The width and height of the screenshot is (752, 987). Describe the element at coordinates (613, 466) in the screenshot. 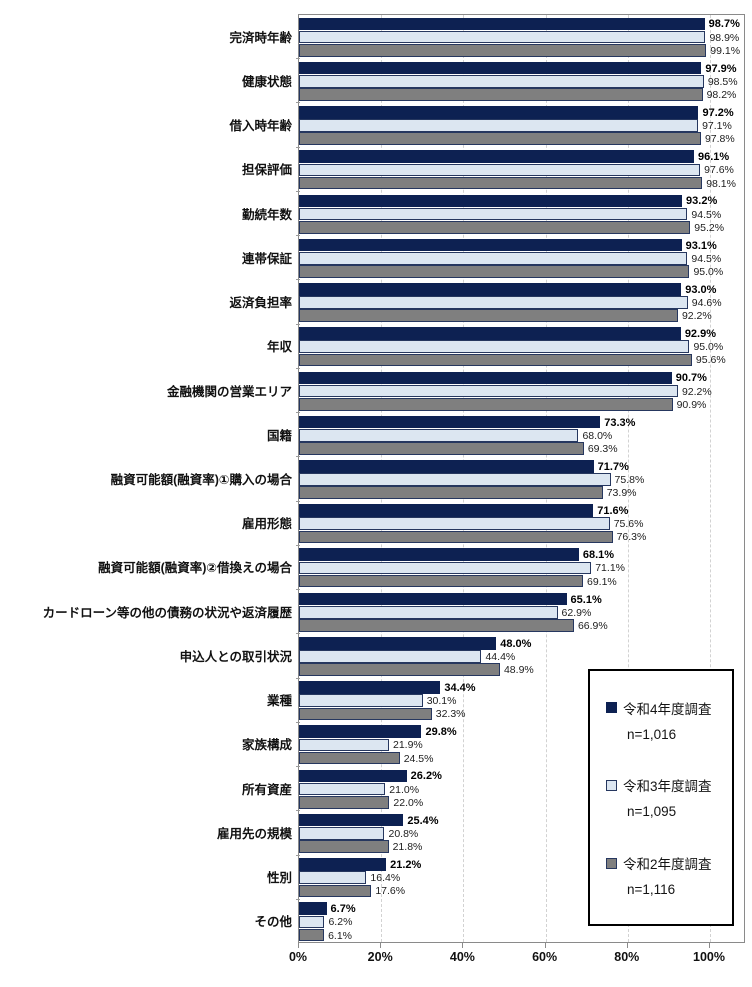

I see `value-label: 71.7%` at that location.